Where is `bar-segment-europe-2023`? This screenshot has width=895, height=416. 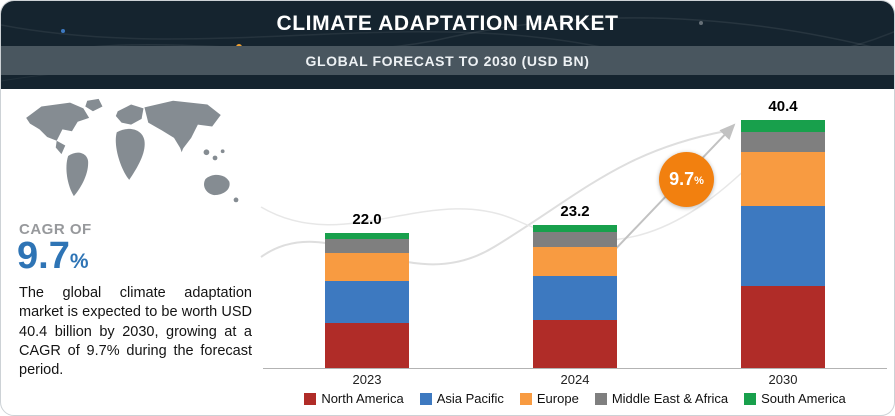 bar-segment-europe-2023 is located at coordinates (367, 267).